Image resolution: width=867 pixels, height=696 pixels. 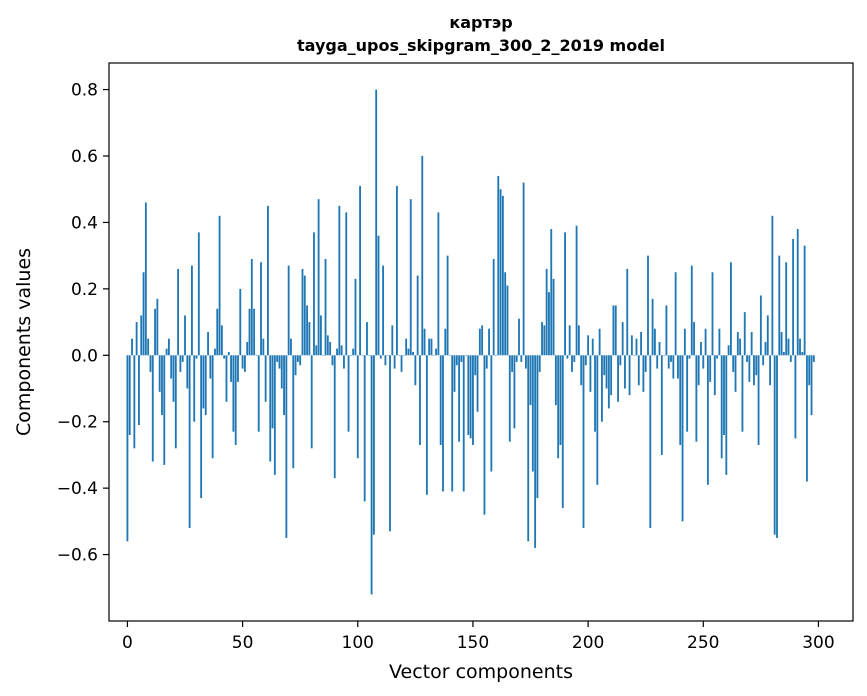 I want to click on y-axis-ticks: −0.6 −0.4 −0.2 0.0 0.2 0.4 0.6 0.8, so click(x=83, y=323).